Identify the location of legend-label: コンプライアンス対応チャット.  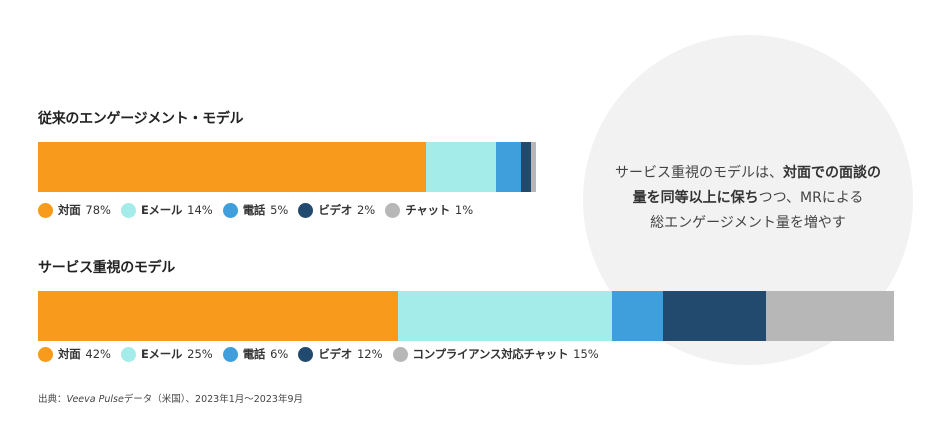
(490, 354).